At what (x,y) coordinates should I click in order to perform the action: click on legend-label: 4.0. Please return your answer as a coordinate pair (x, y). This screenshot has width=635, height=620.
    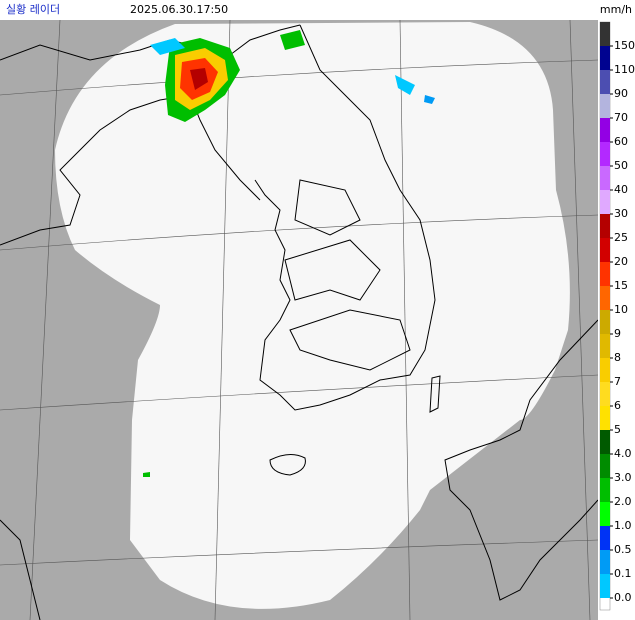
    Looking at the image, I should click on (623, 453).